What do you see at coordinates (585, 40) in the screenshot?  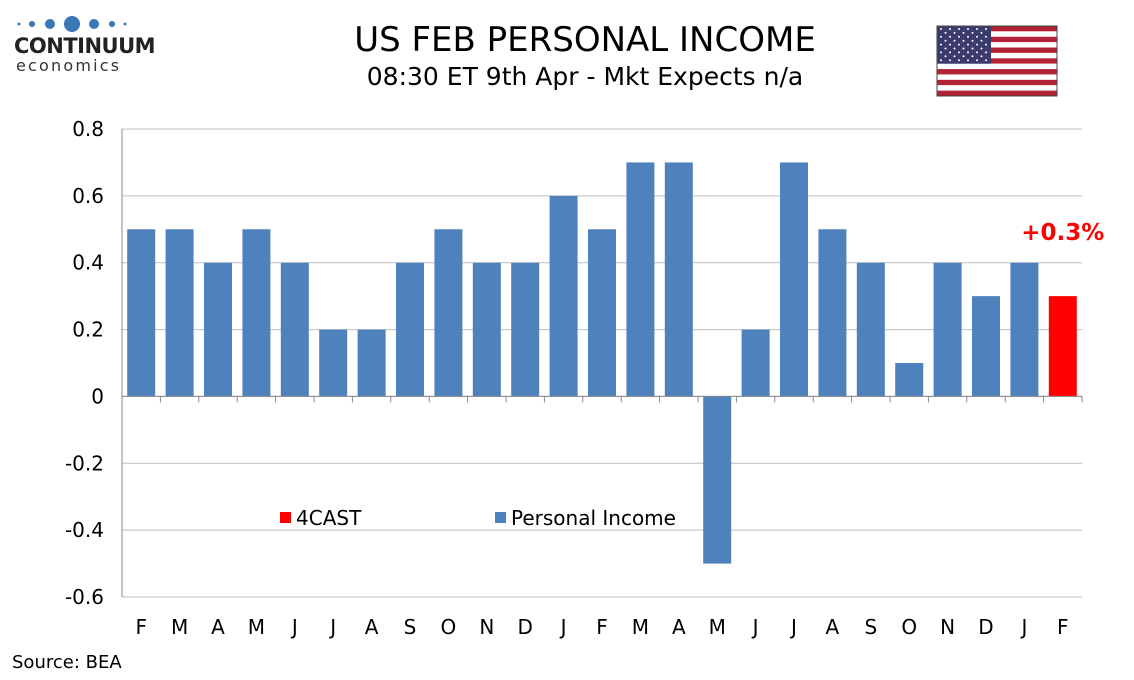 I see `chart-title: US FEB PERSONAL INCOME` at bounding box center [585, 40].